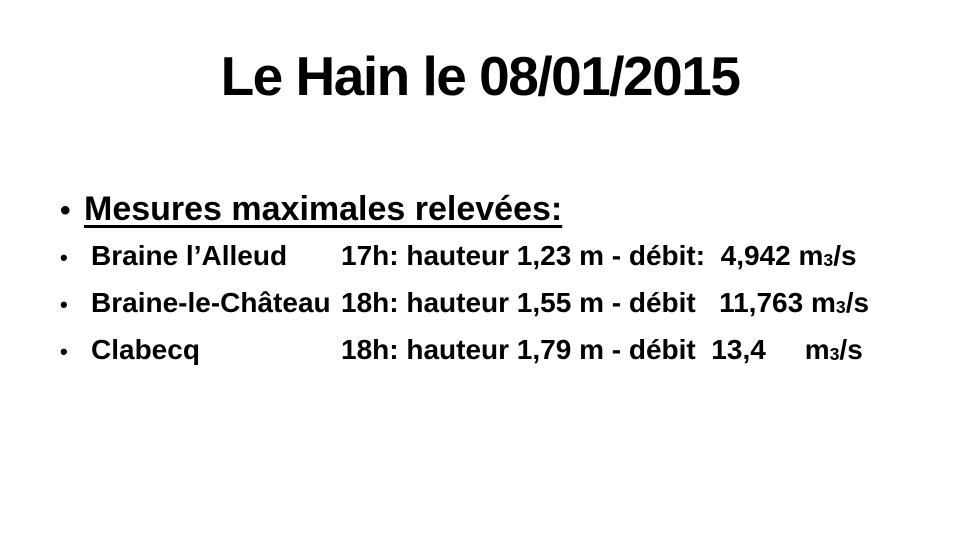  I want to click on heading-line: • Mesures maximales relevées:, so click(500, 210).